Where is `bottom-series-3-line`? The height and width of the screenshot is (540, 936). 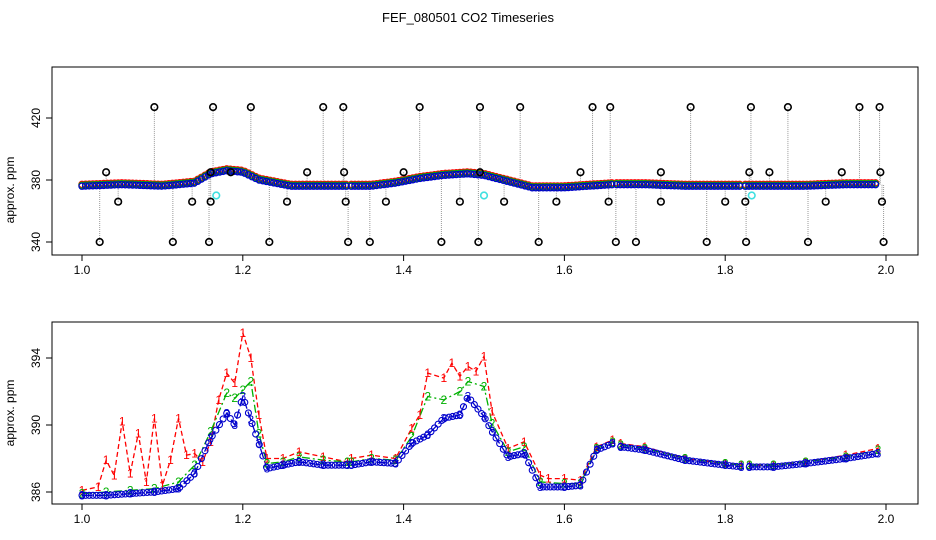
bottom-series-3-line is located at coordinates (814, 460).